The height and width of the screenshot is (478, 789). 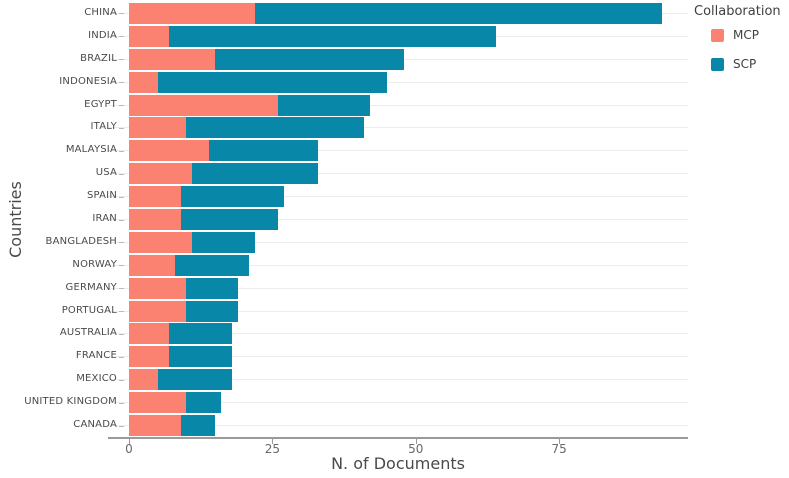 What do you see at coordinates (272, 449) in the screenshot?
I see `x-axis-tick-label: 25` at bounding box center [272, 449].